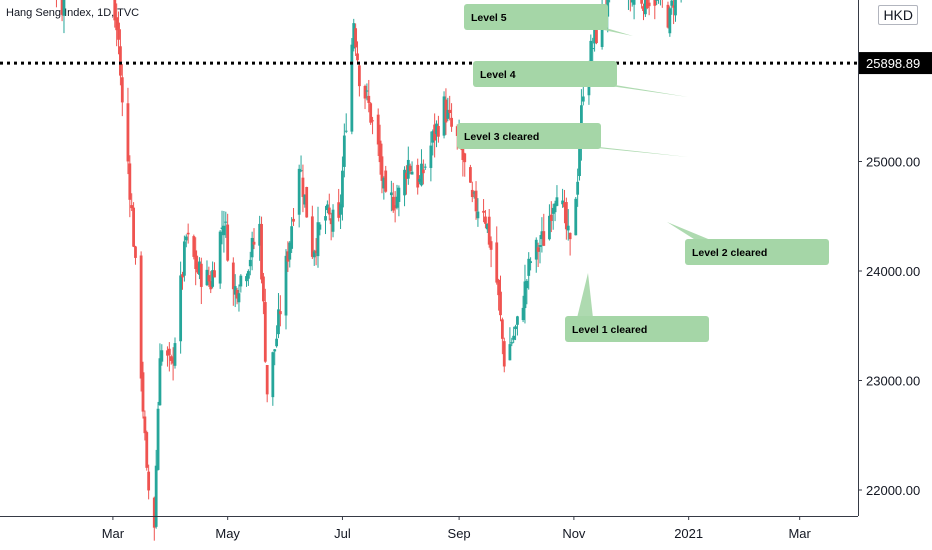  Describe the element at coordinates (489, 18) in the screenshot. I see `callout-label: Level 5` at that location.